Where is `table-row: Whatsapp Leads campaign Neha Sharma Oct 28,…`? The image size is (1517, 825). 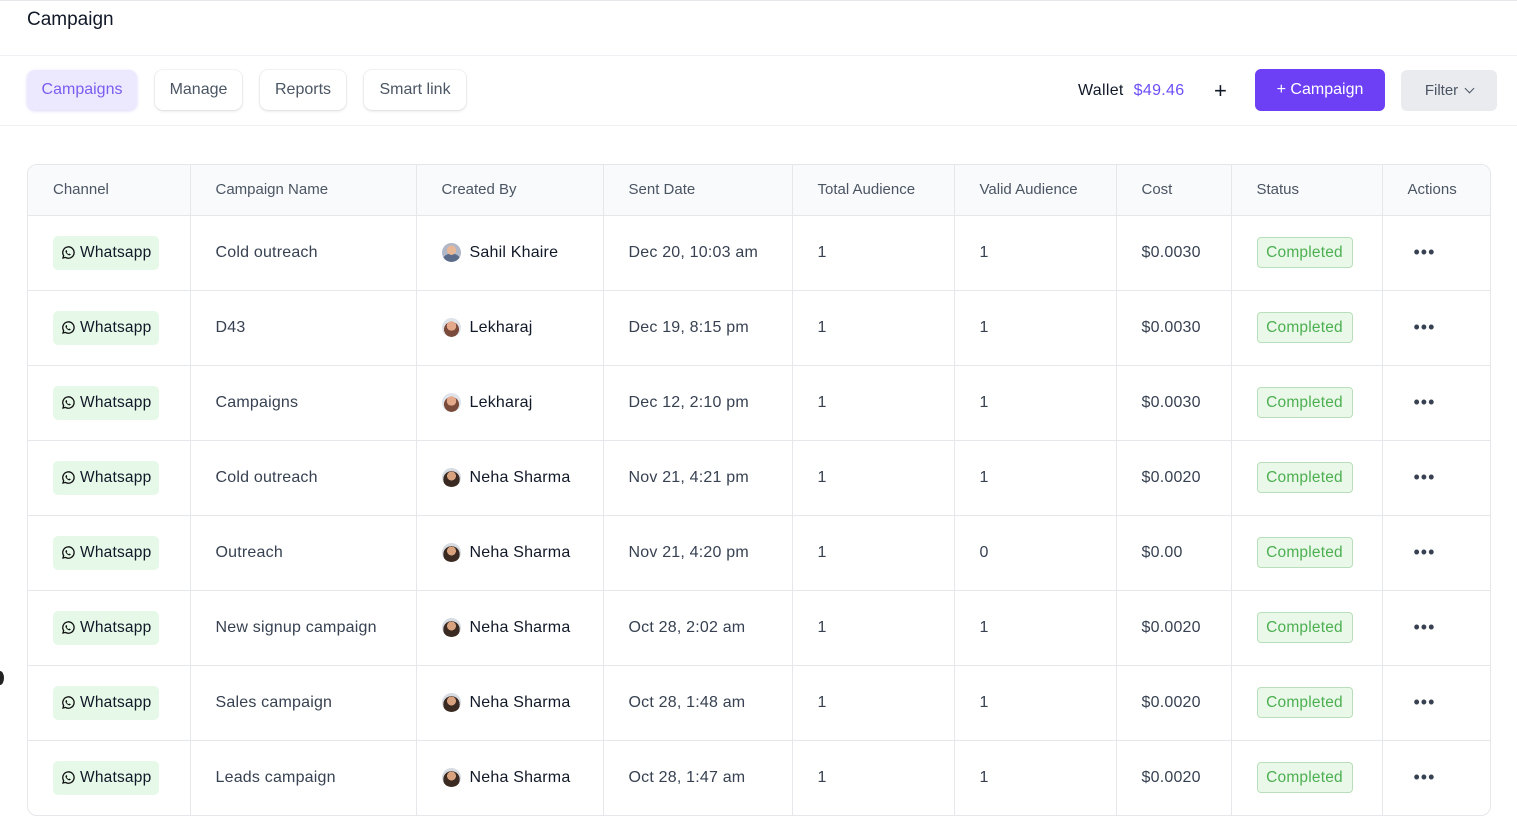
table-row: Whatsapp Leads campaign Neha Sharma Oct 28,… is located at coordinates (759, 777).